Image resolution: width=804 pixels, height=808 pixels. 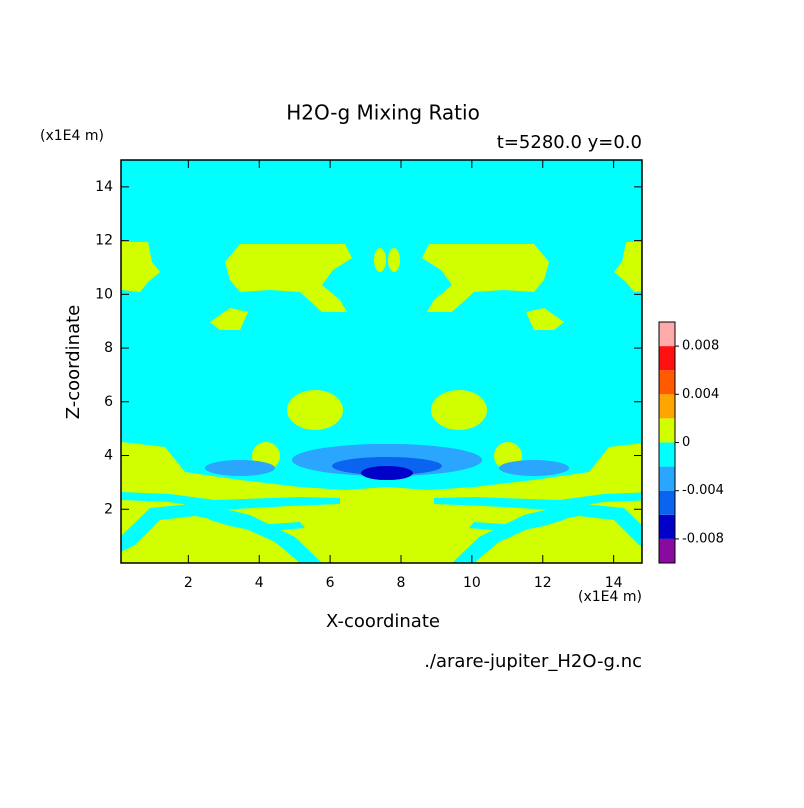 I want to click on colorbar-tick-label: -0.008, so click(x=703, y=538).